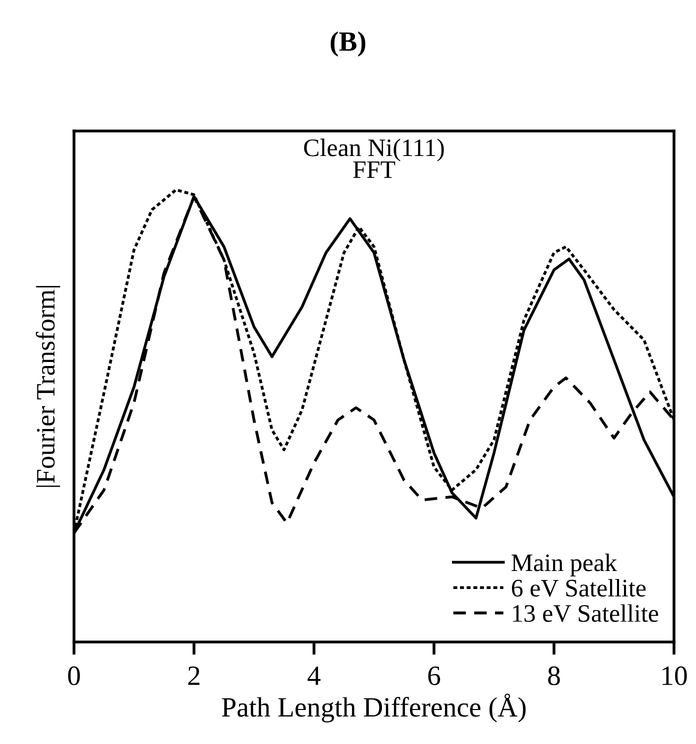  What do you see at coordinates (565, 565) in the screenshot?
I see `legend-label: Main peak` at bounding box center [565, 565].